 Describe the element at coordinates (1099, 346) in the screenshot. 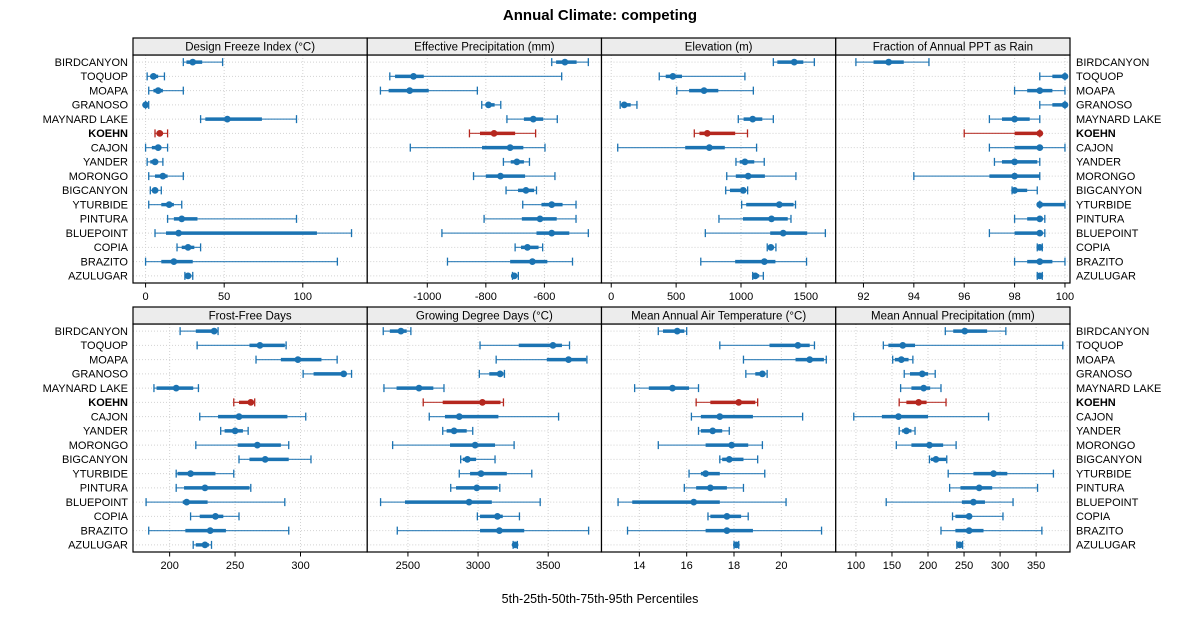

I see `site-label-toquop: TOQUOP` at that location.